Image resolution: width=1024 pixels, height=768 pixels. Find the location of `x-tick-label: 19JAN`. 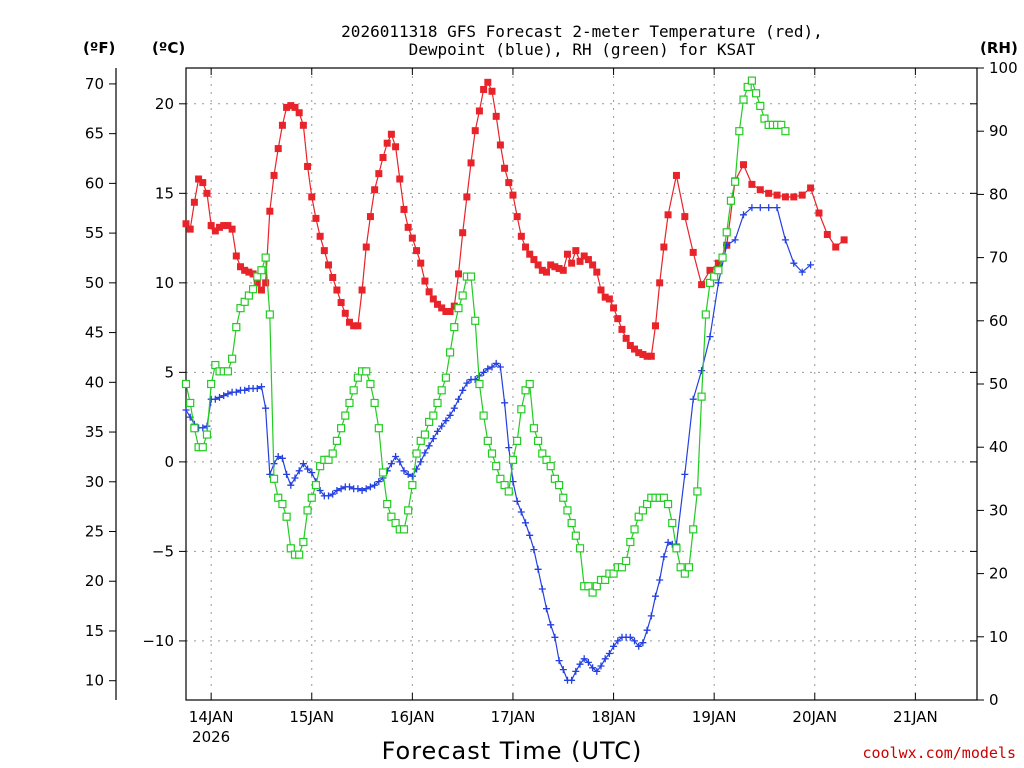

x-tick-label: 19JAN is located at coordinates (714, 717).